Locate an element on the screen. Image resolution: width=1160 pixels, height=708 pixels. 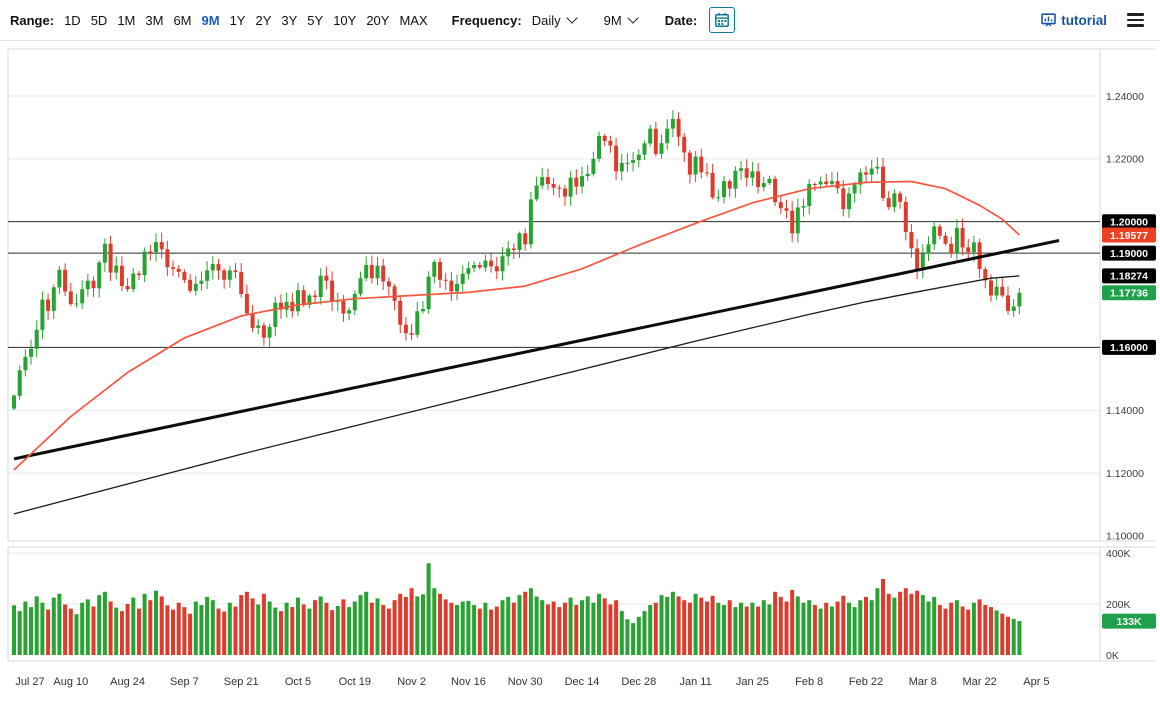
svg-text: 1.14000 is located at coordinates (1125, 411).